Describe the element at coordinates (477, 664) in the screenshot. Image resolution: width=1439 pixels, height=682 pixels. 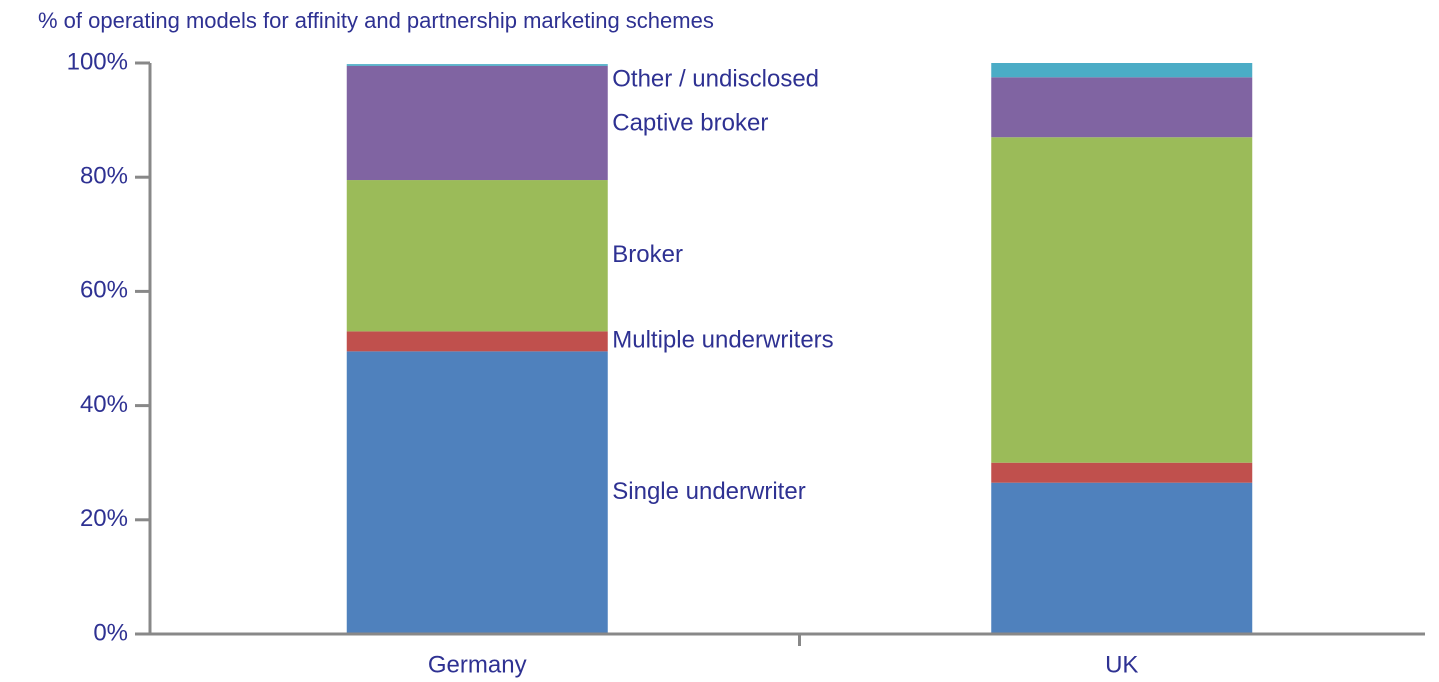
I see `x-tick-label: Germany` at that location.